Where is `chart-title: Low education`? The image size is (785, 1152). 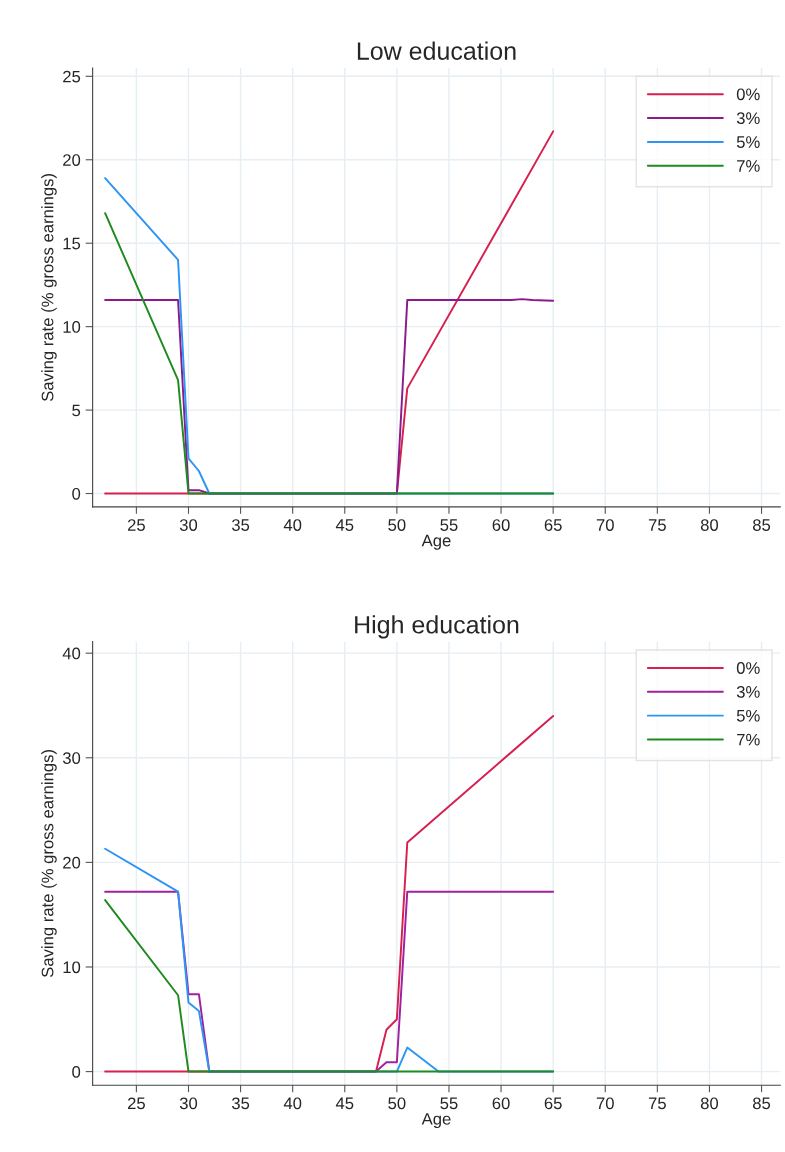
chart-title: Low education is located at coordinates (436, 50).